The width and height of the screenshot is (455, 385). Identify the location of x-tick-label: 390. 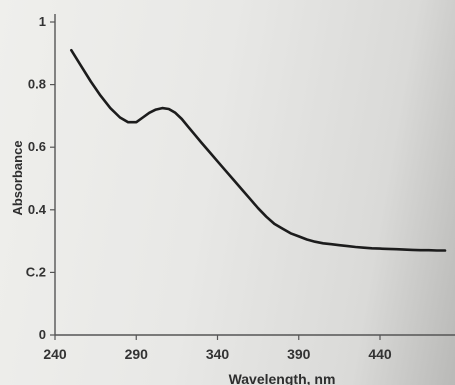
(299, 354).